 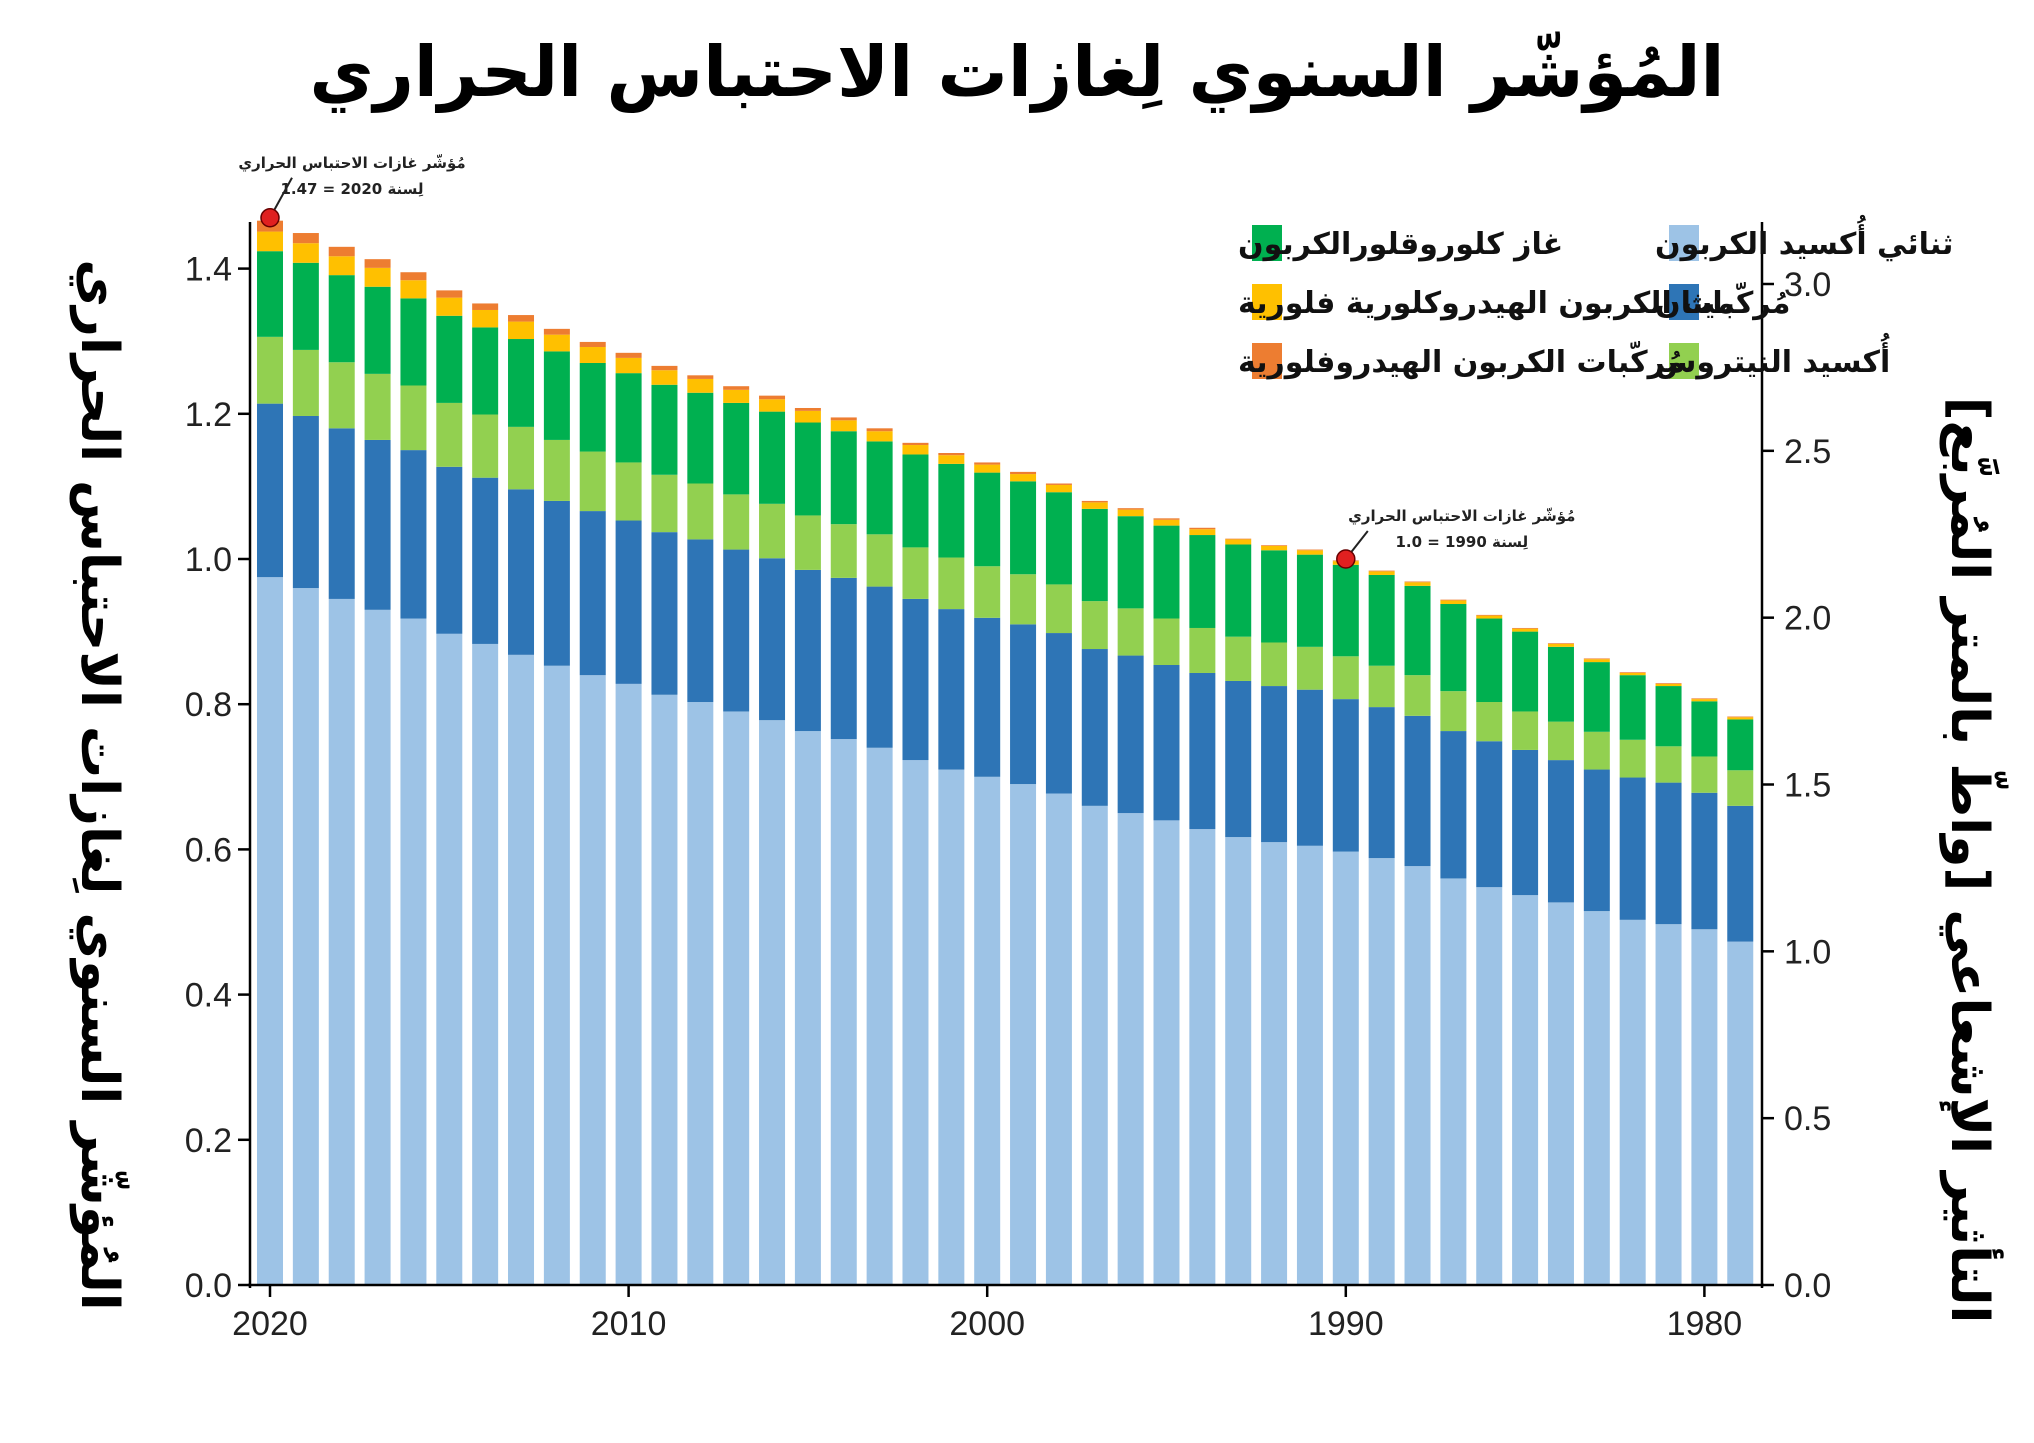 I want to click on legend-label-right-0: ثنائي أُكسيد الكربون, so click(x=1804, y=238).